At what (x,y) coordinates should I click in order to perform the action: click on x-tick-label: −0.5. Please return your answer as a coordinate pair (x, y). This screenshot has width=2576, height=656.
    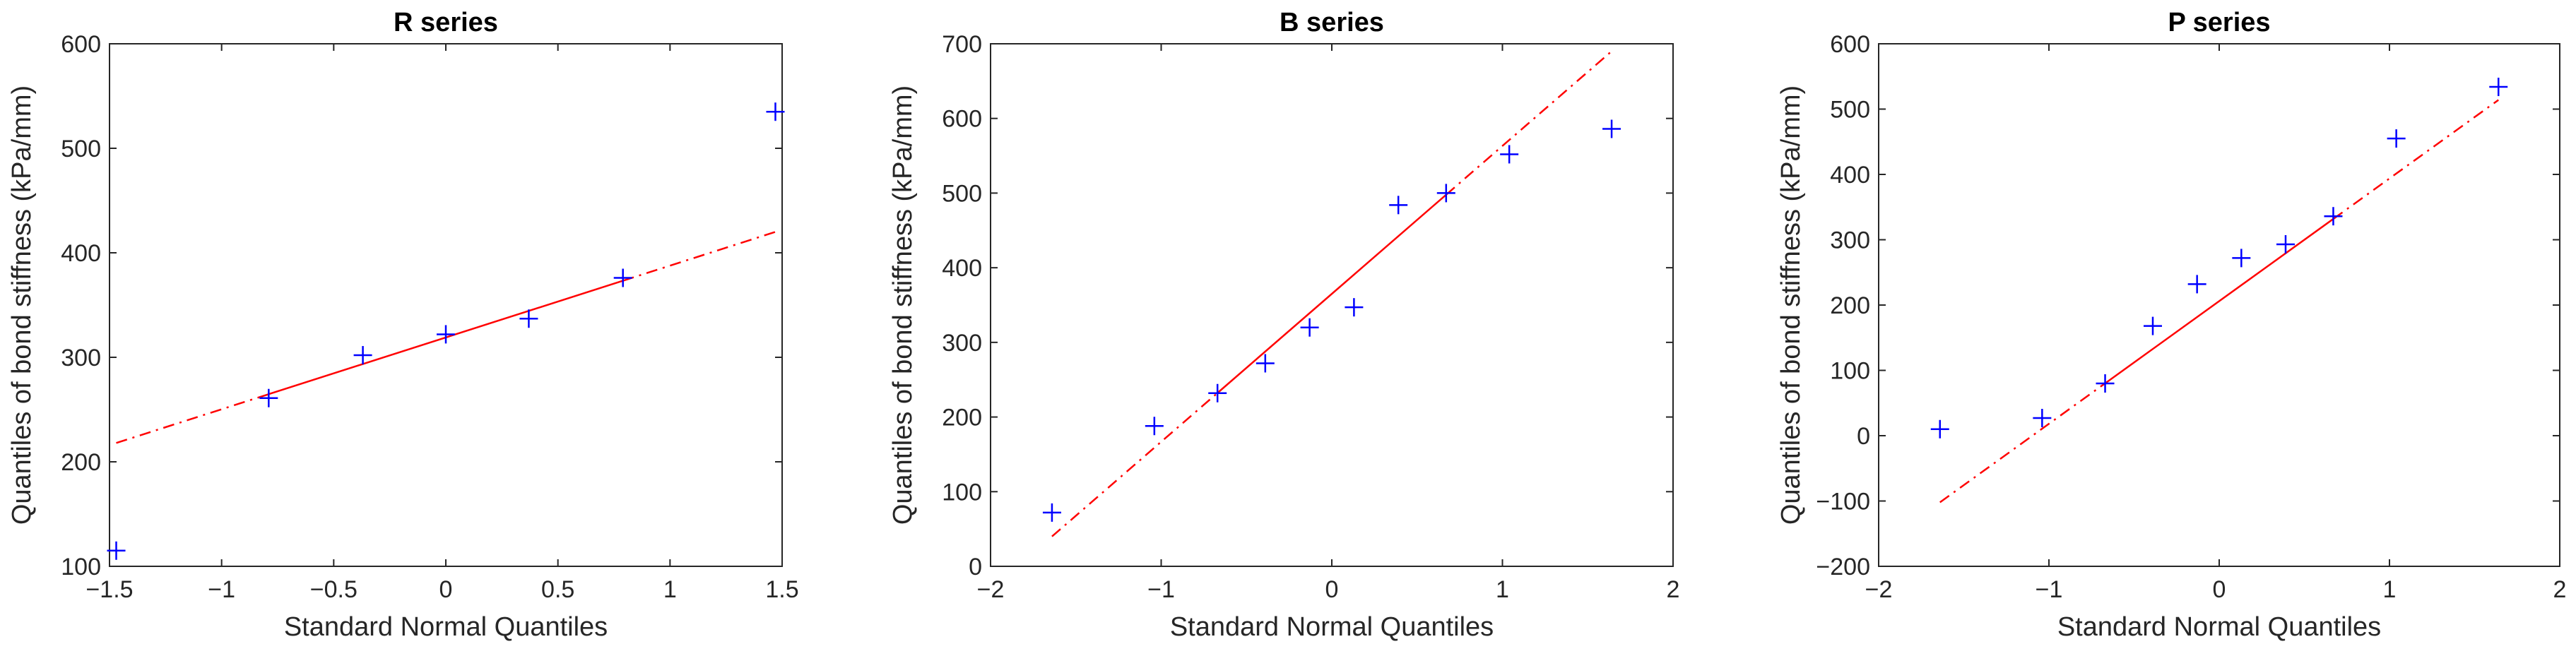
    Looking at the image, I should click on (334, 589).